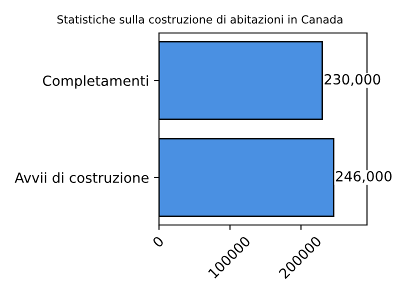  I want to click on data-label: 246,000, so click(364, 177).